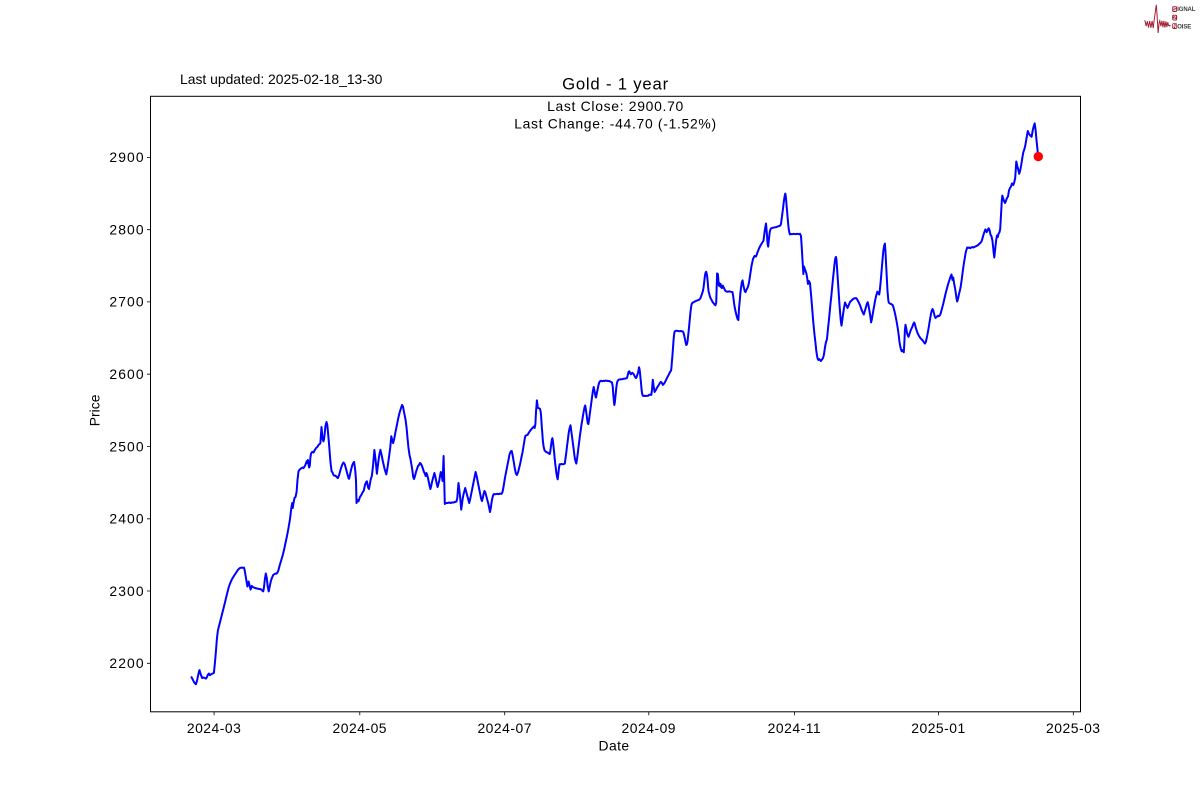  I want to click on svg-text: 2200, so click(126, 663).